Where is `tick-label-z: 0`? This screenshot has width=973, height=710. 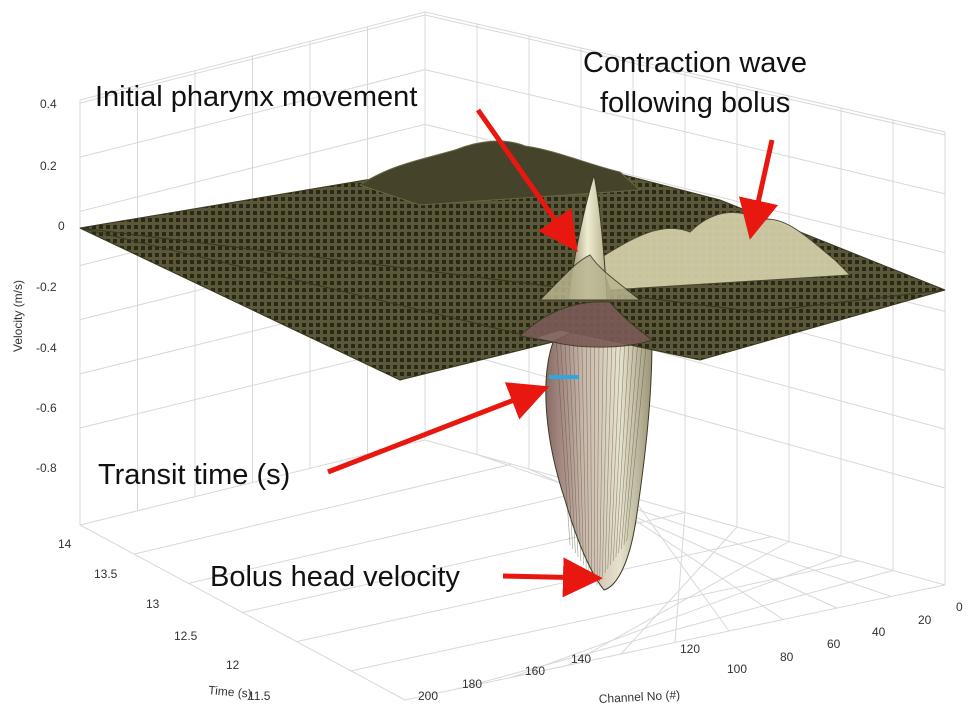 tick-label-z: 0 is located at coordinates (61, 226).